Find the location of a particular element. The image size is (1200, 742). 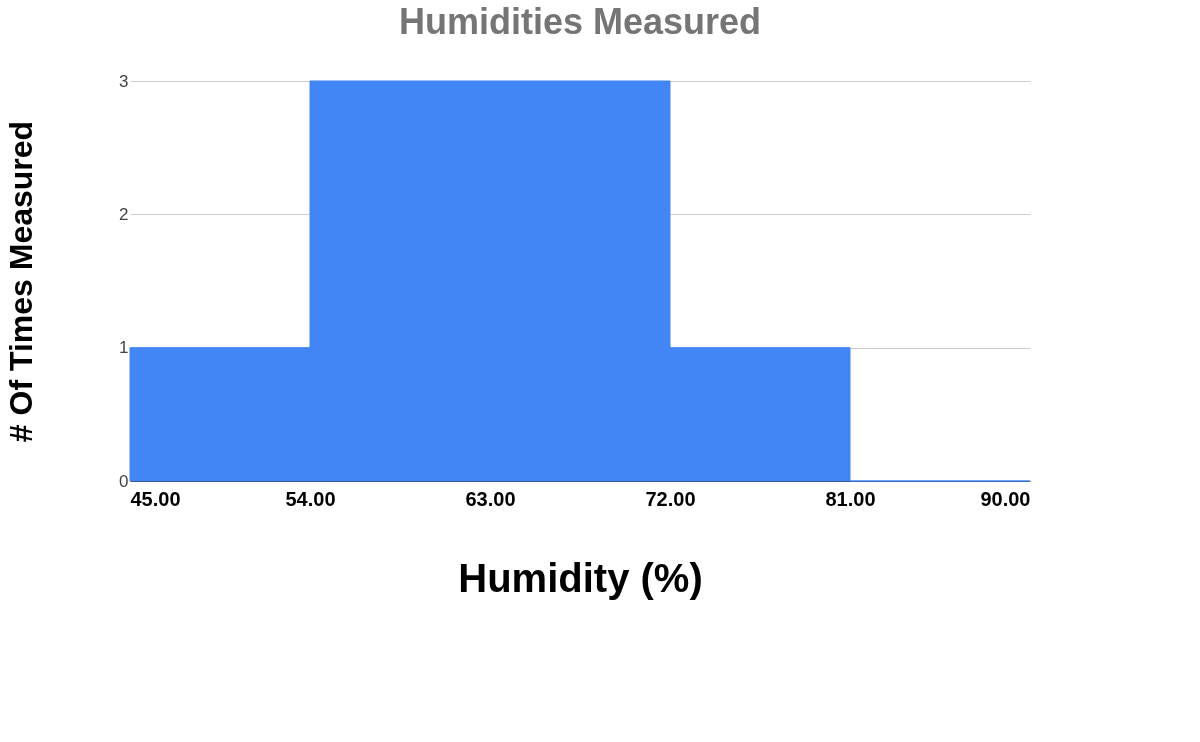

x-axis-title: Humidity (%) is located at coordinates (580, 577).